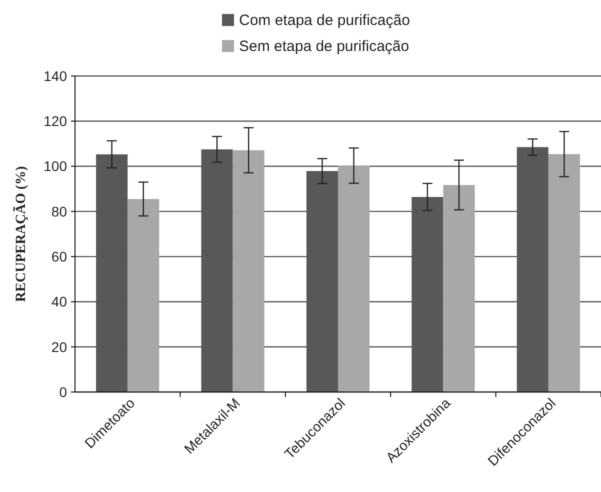 The image size is (601, 492). I want to click on y-tick-label: 40, so click(59, 302).